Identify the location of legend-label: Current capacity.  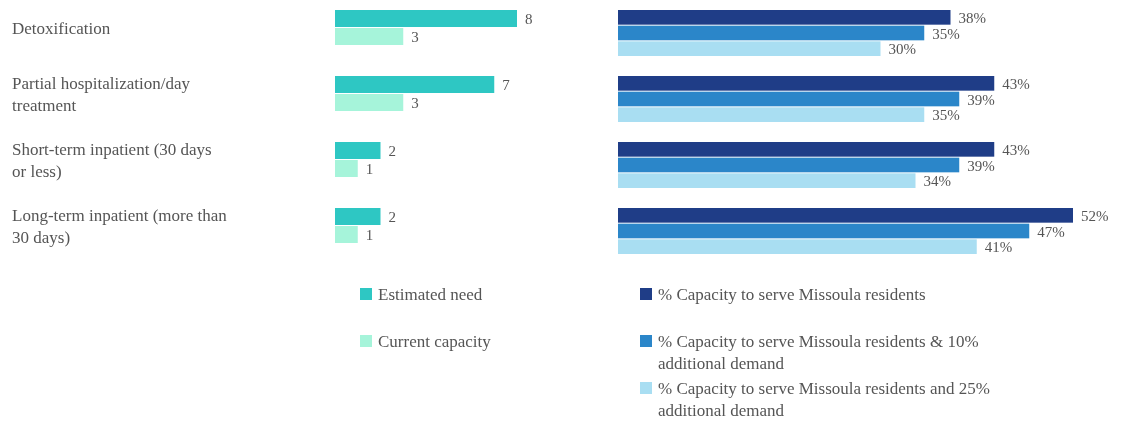
(435, 341).